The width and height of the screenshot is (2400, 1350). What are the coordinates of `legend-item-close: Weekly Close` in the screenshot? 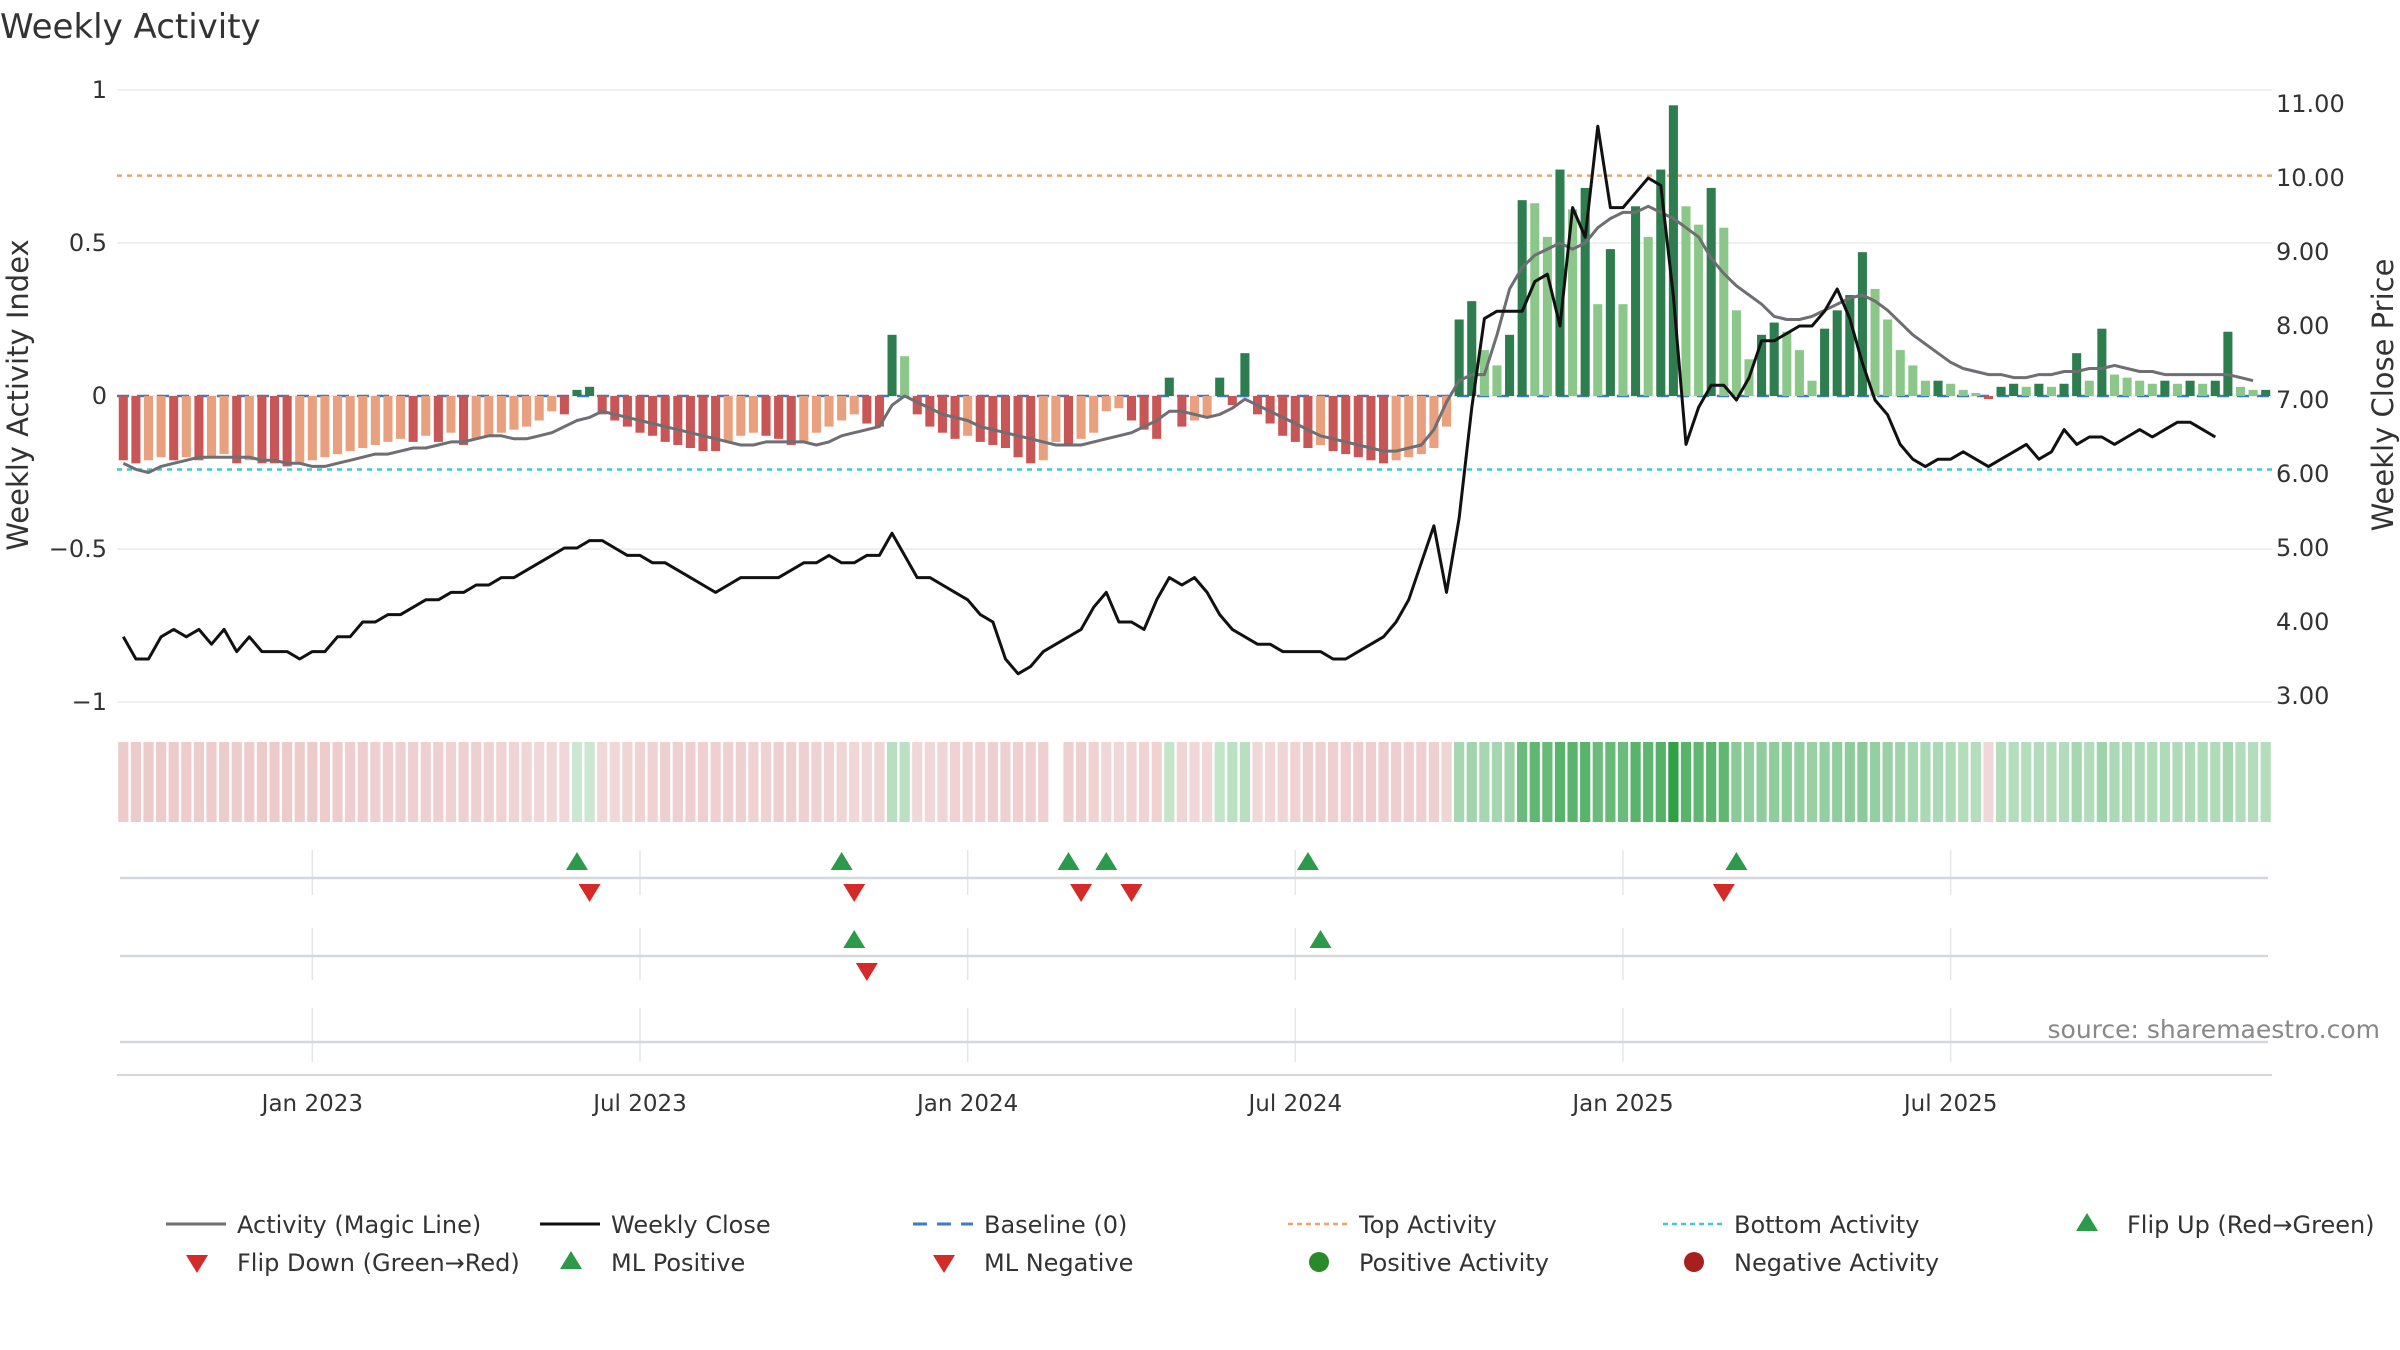 It's located at (655, 1225).